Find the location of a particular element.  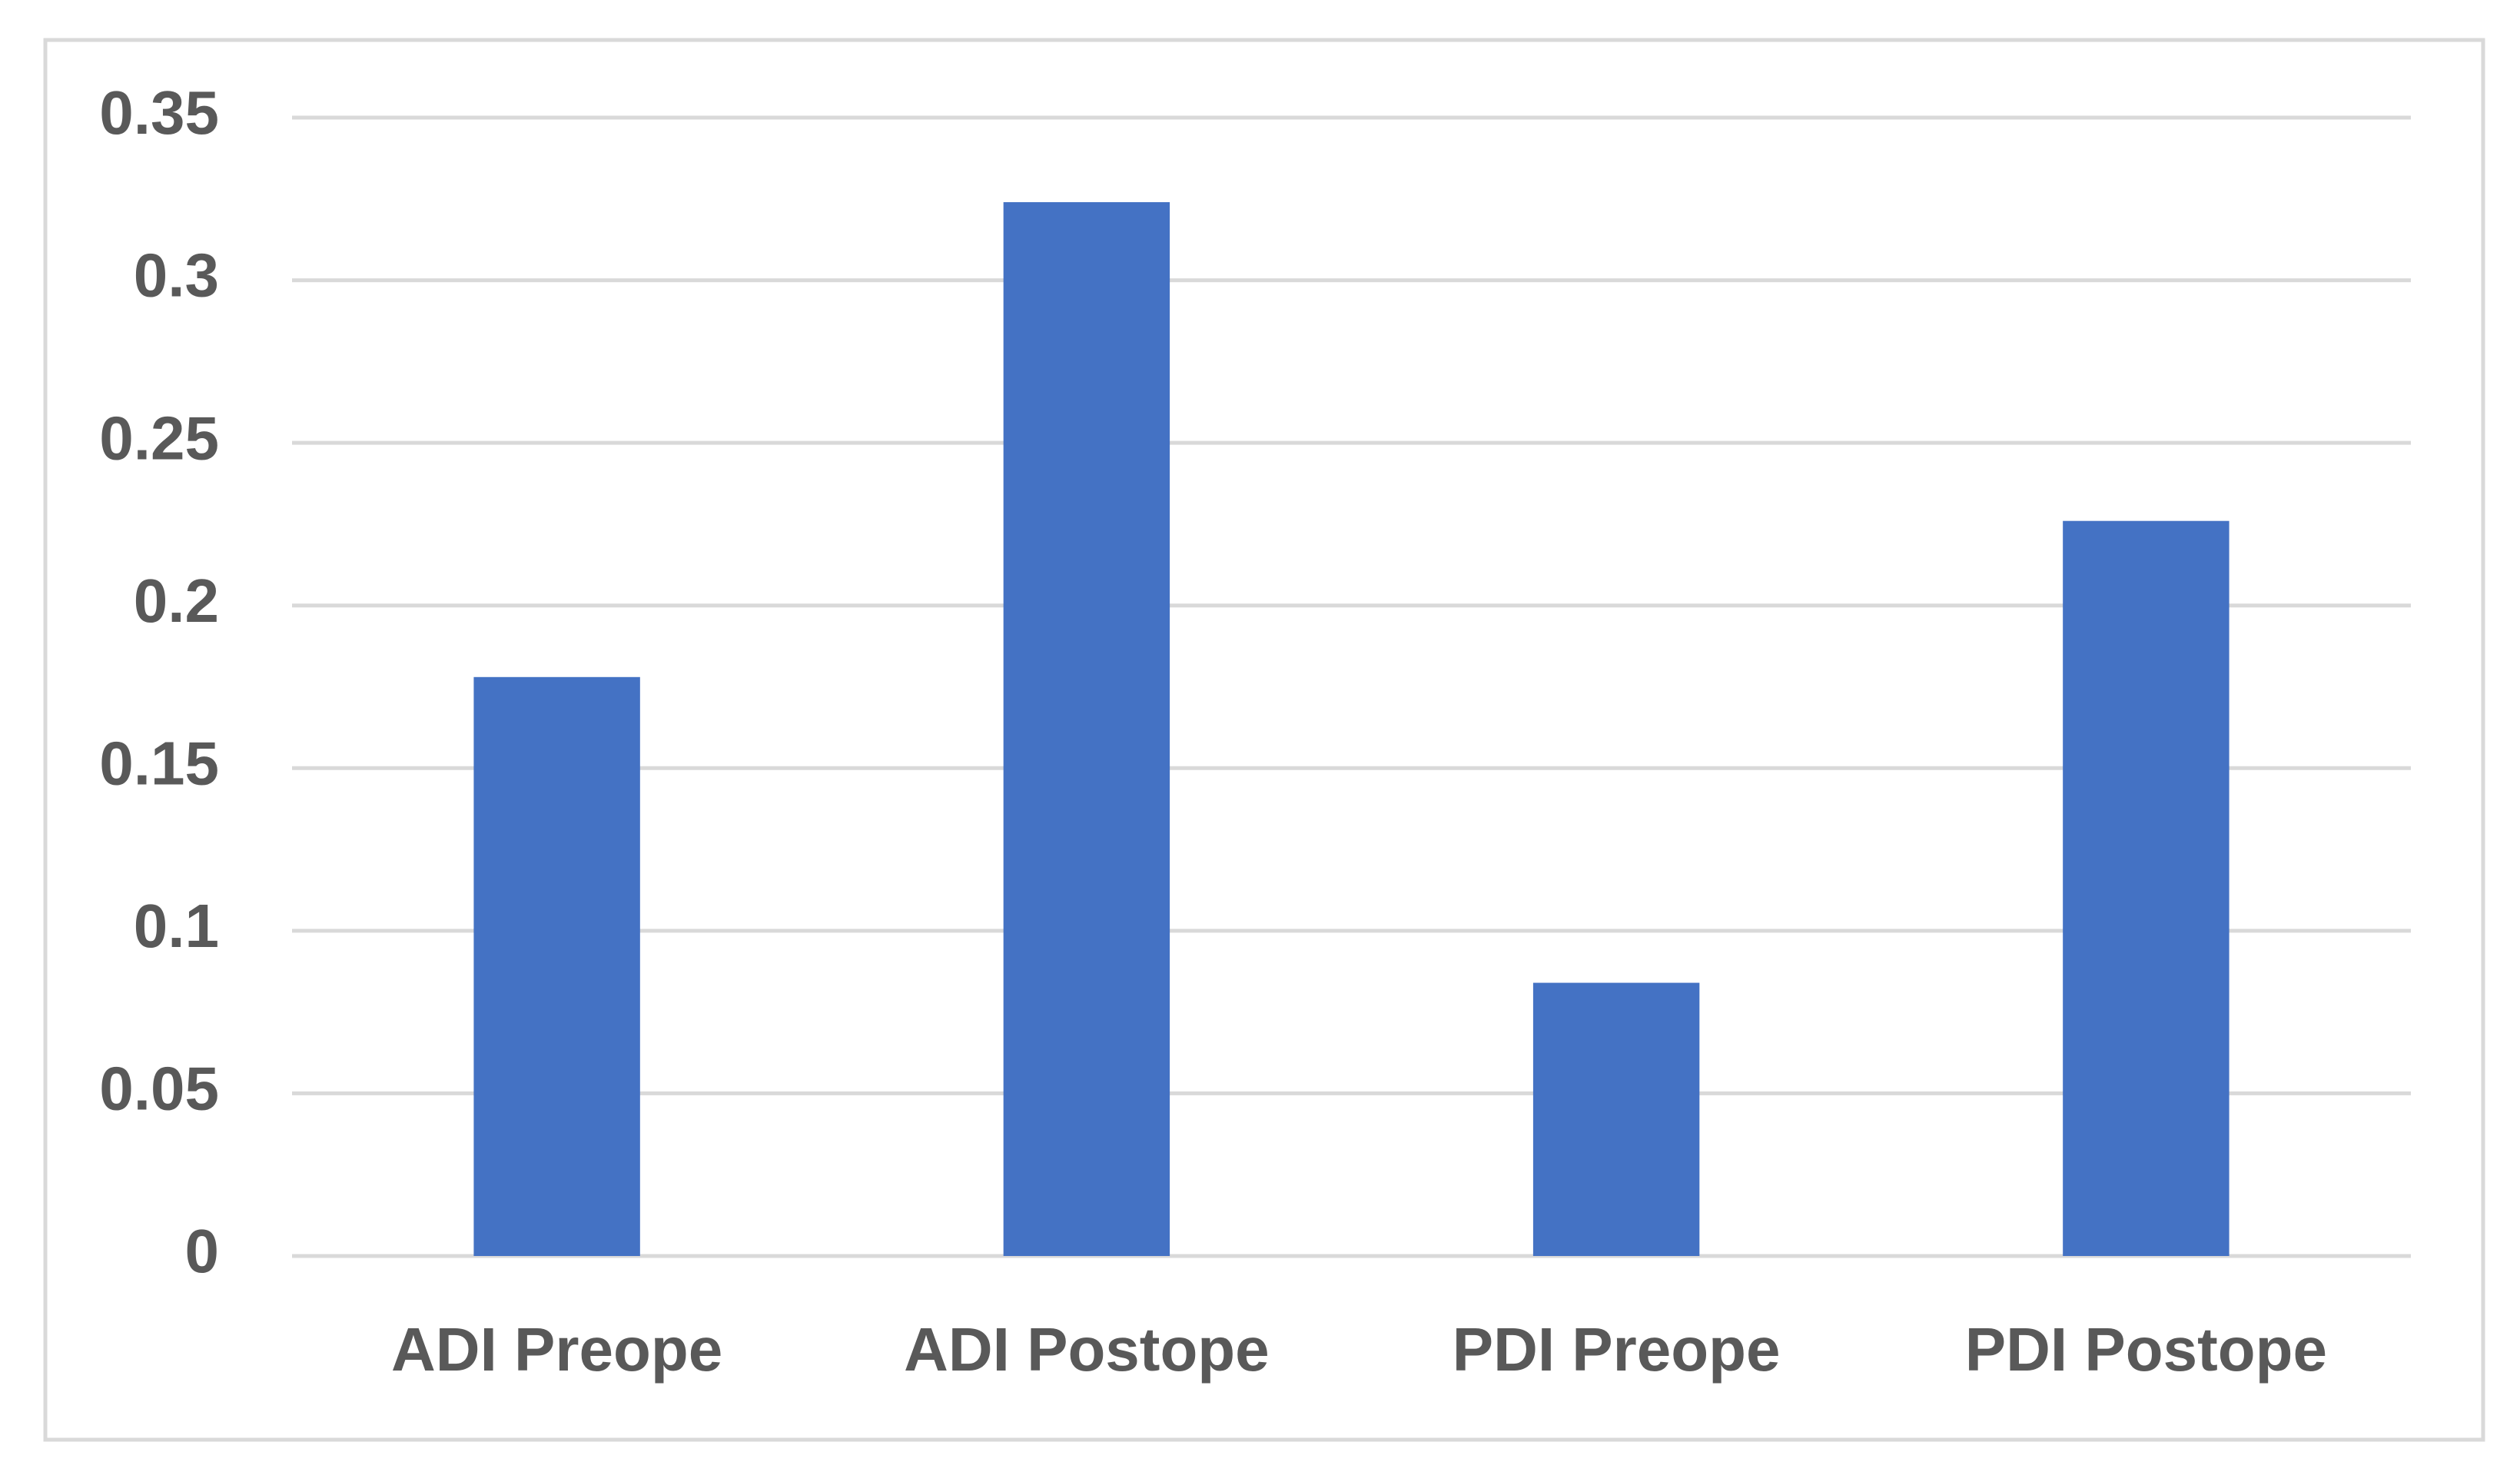

x-tick-label: PDI Postope is located at coordinates (2146, 1349).